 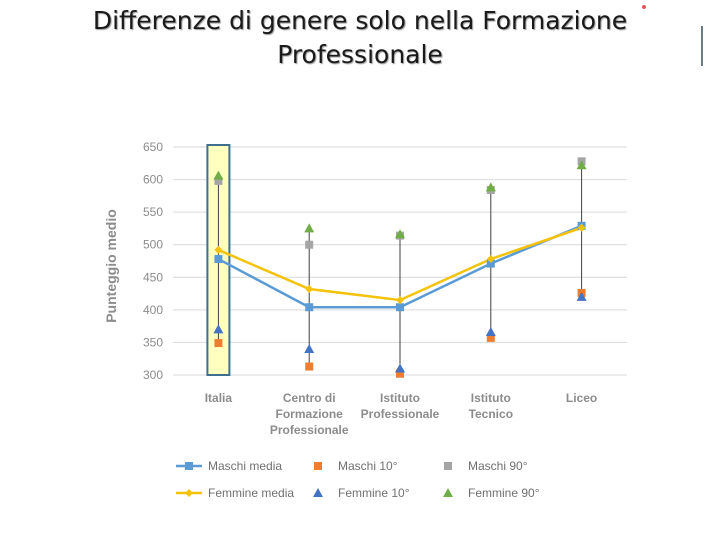 What do you see at coordinates (153, 277) in the screenshot?
I see `y-tick-label: 450` at bounding box center [153, 277].